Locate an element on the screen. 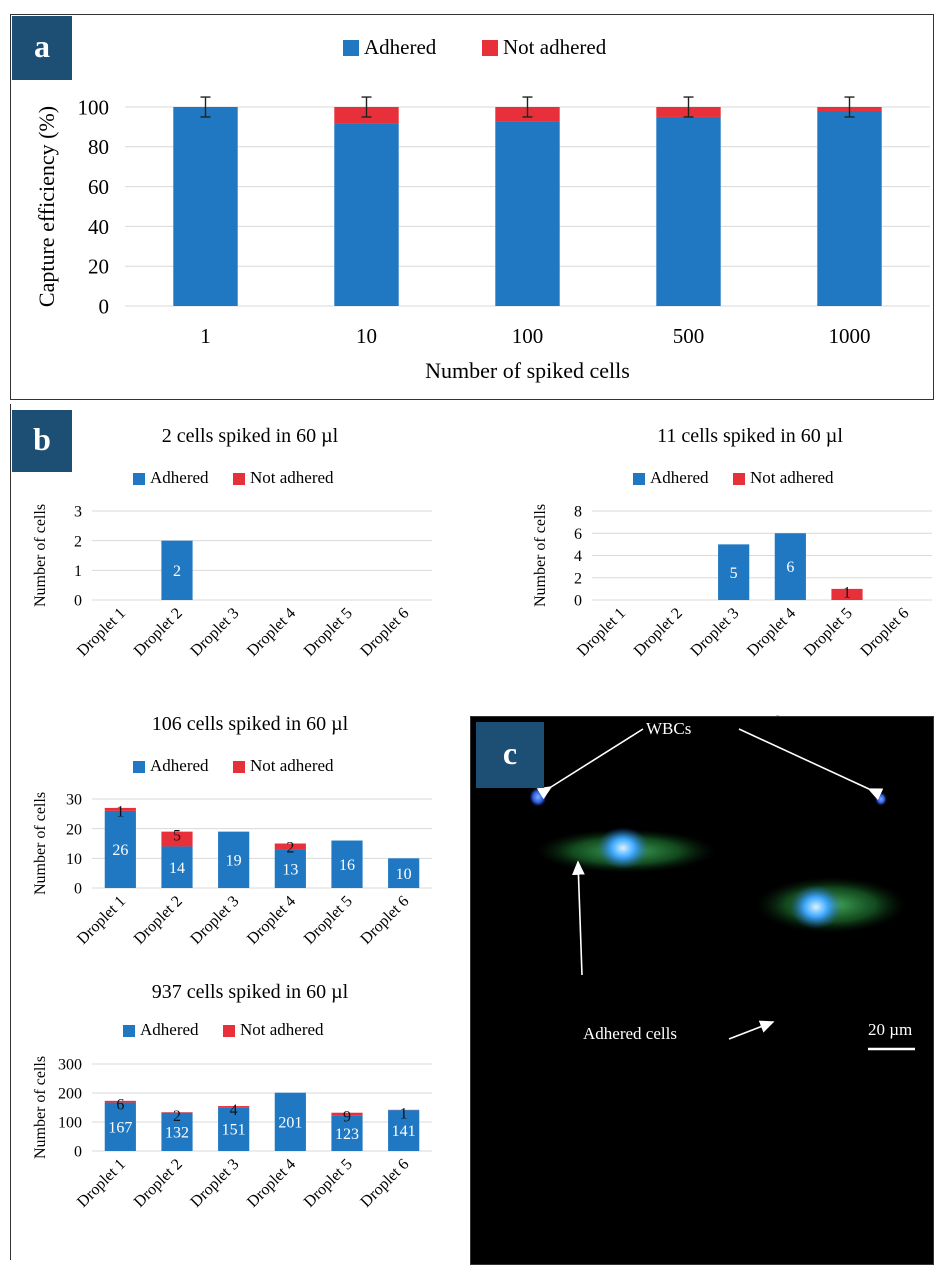  data-label-not-adhered: 4 is located at coordinates (234, 1110).